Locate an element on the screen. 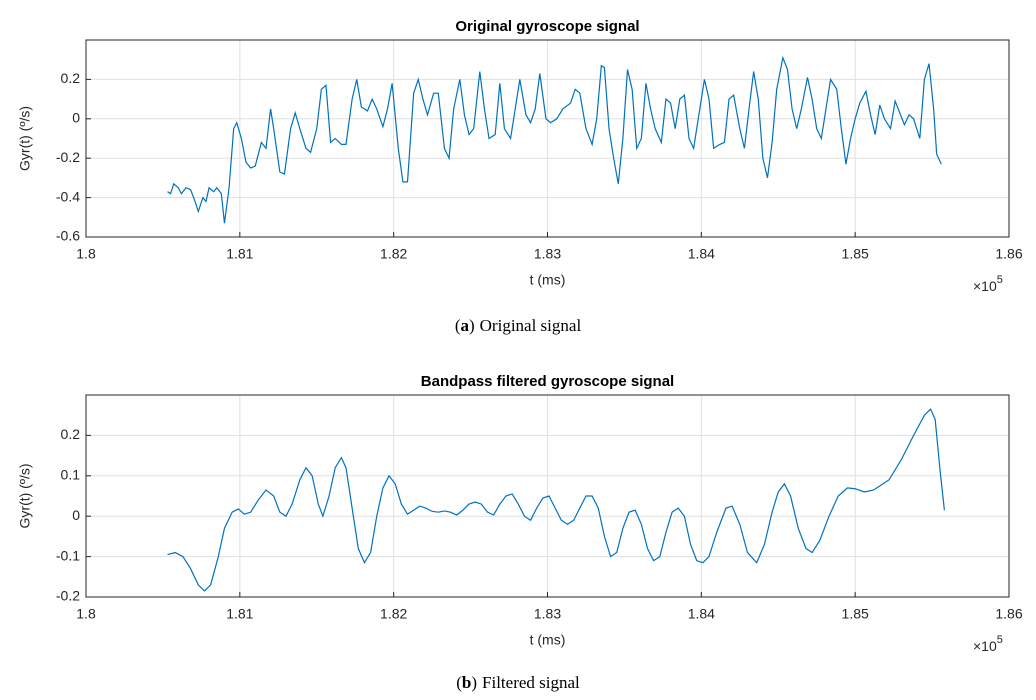  y-tick-label: 0.1 is located at coordinates (71, 475).